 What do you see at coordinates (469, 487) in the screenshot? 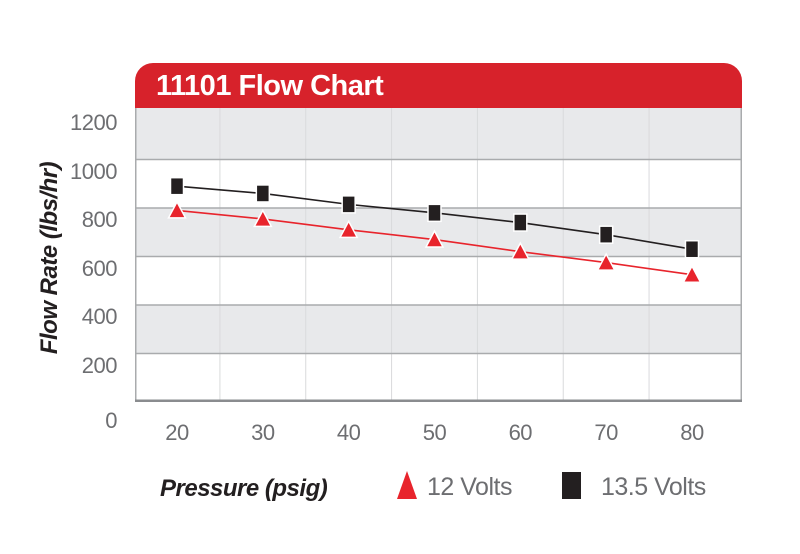
I see `legend-item-12-volts: 12 Volts` at bounding box center [469, 487].